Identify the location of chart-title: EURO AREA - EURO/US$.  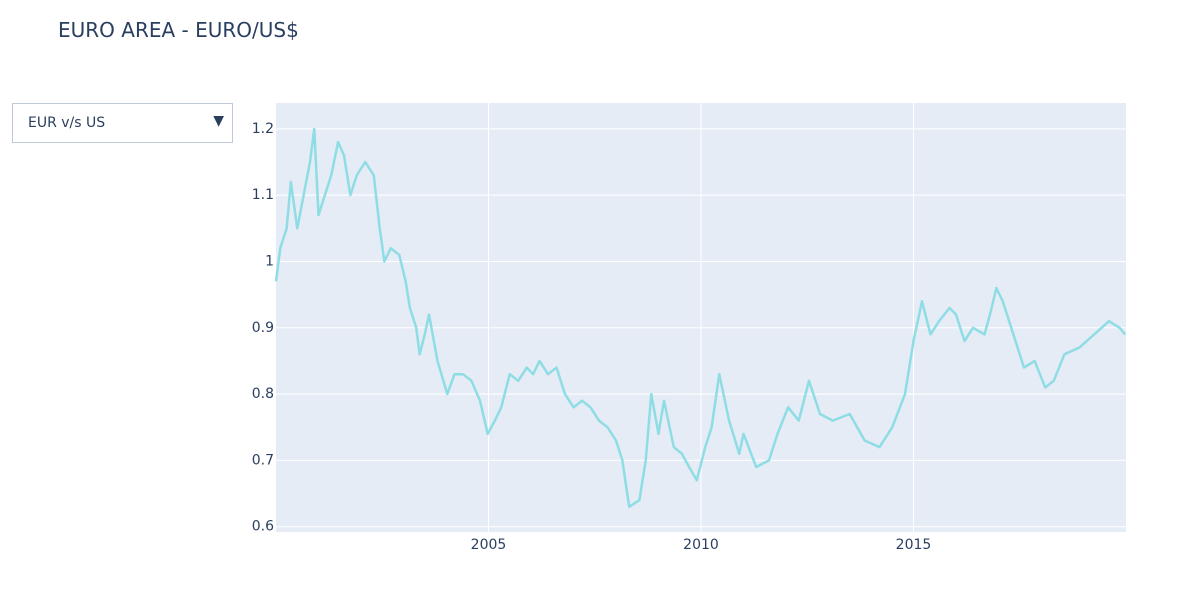
(178, 30).